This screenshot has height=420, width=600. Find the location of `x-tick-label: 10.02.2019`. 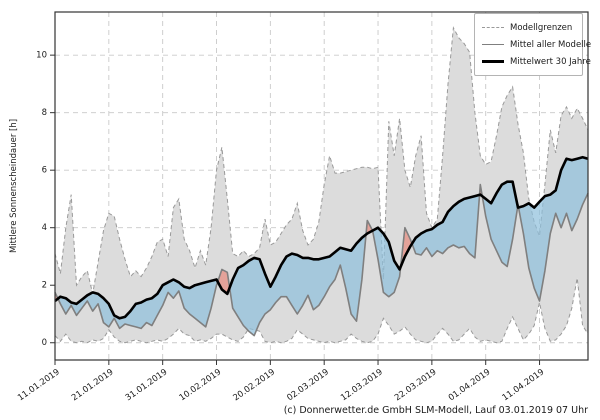

x-tick-label: 10.02.2019 is located at coordinates (201, 385).